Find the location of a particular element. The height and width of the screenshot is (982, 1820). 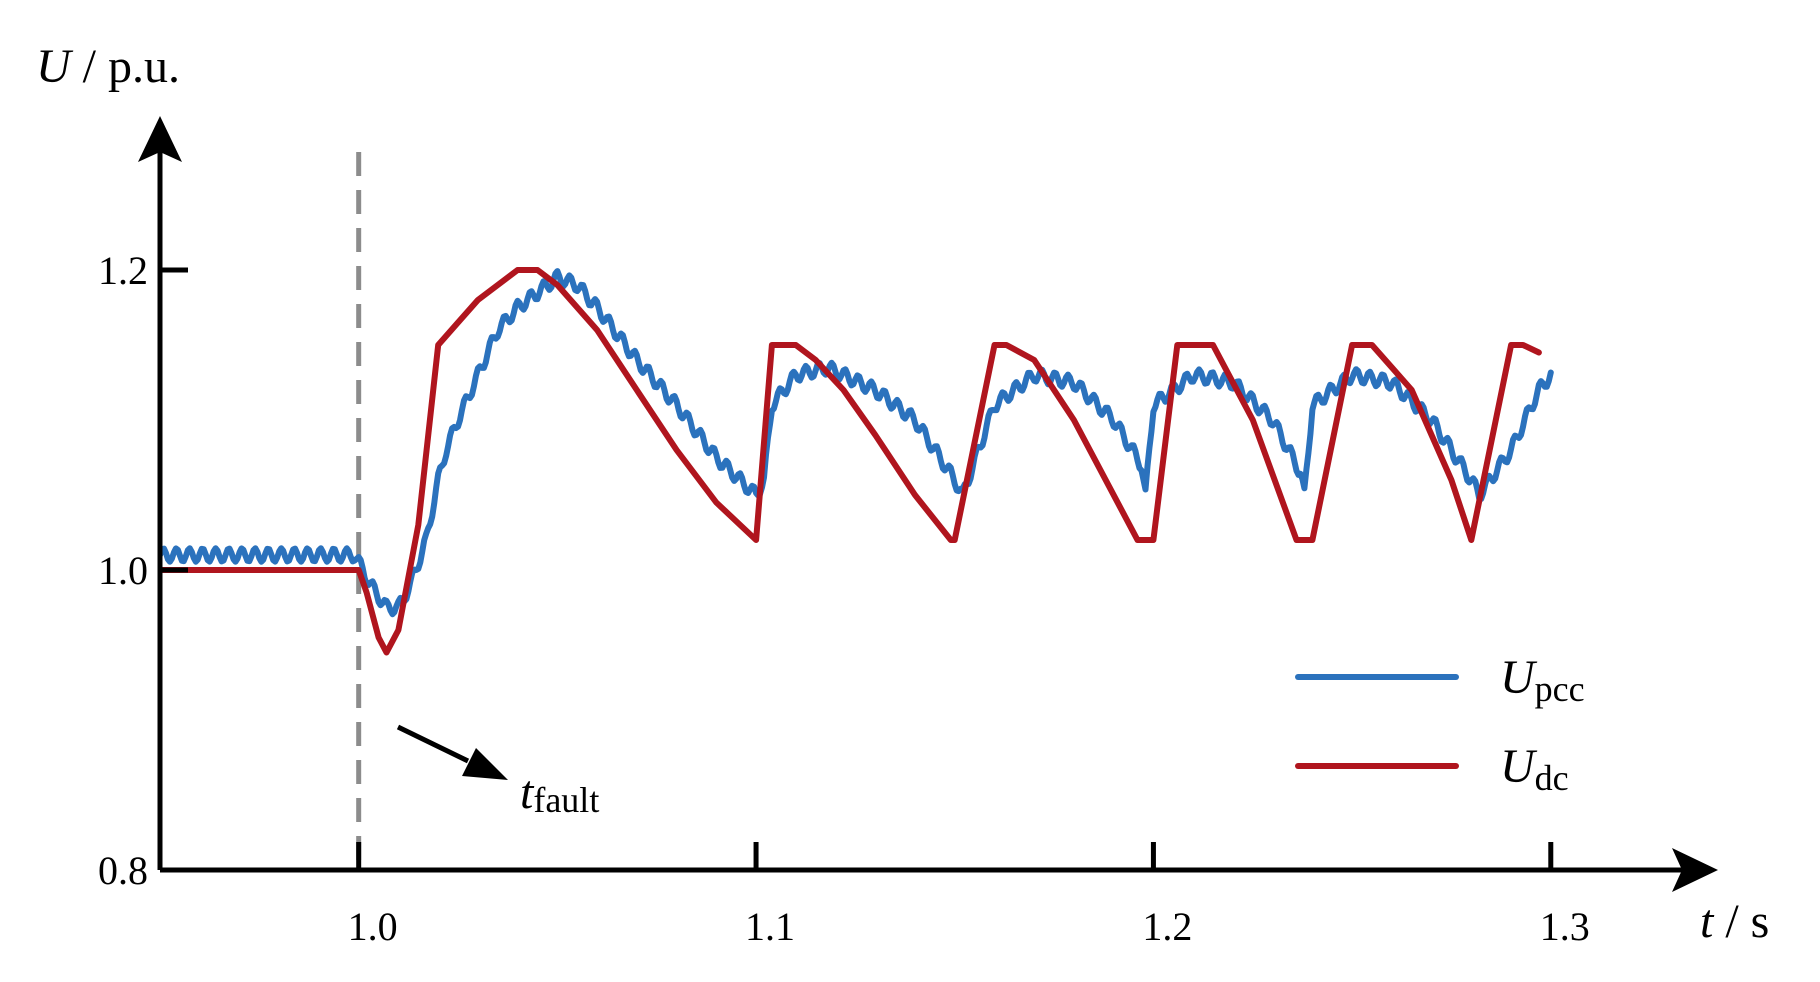

y-axis-label-unit: / p.u. is located at coordinates (125, 66).